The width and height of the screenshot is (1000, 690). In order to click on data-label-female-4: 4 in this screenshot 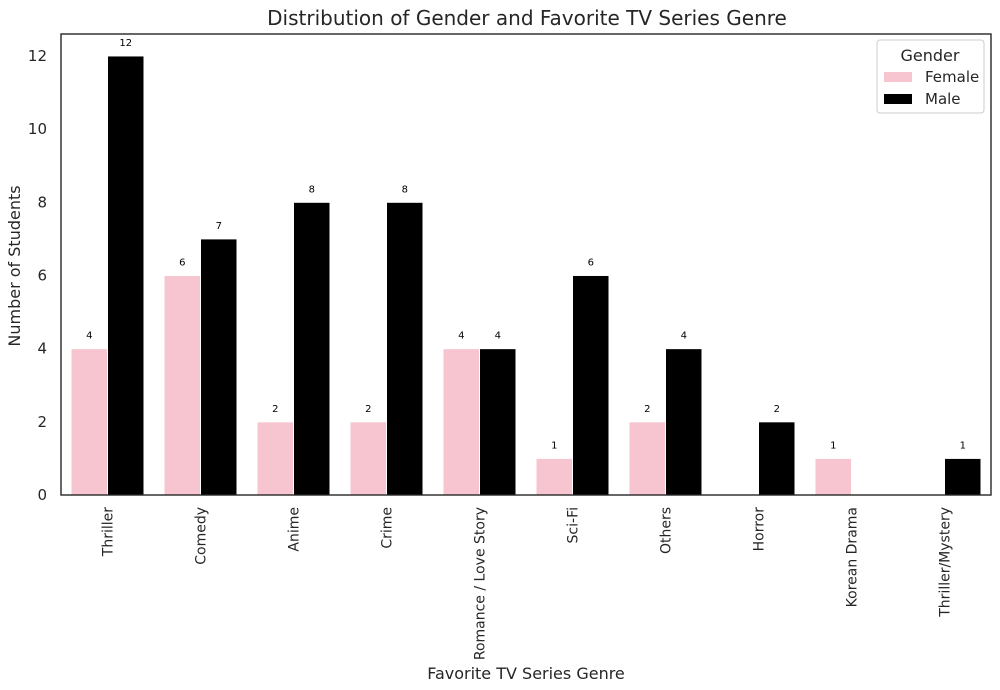, I will do `click(461, 336)`.